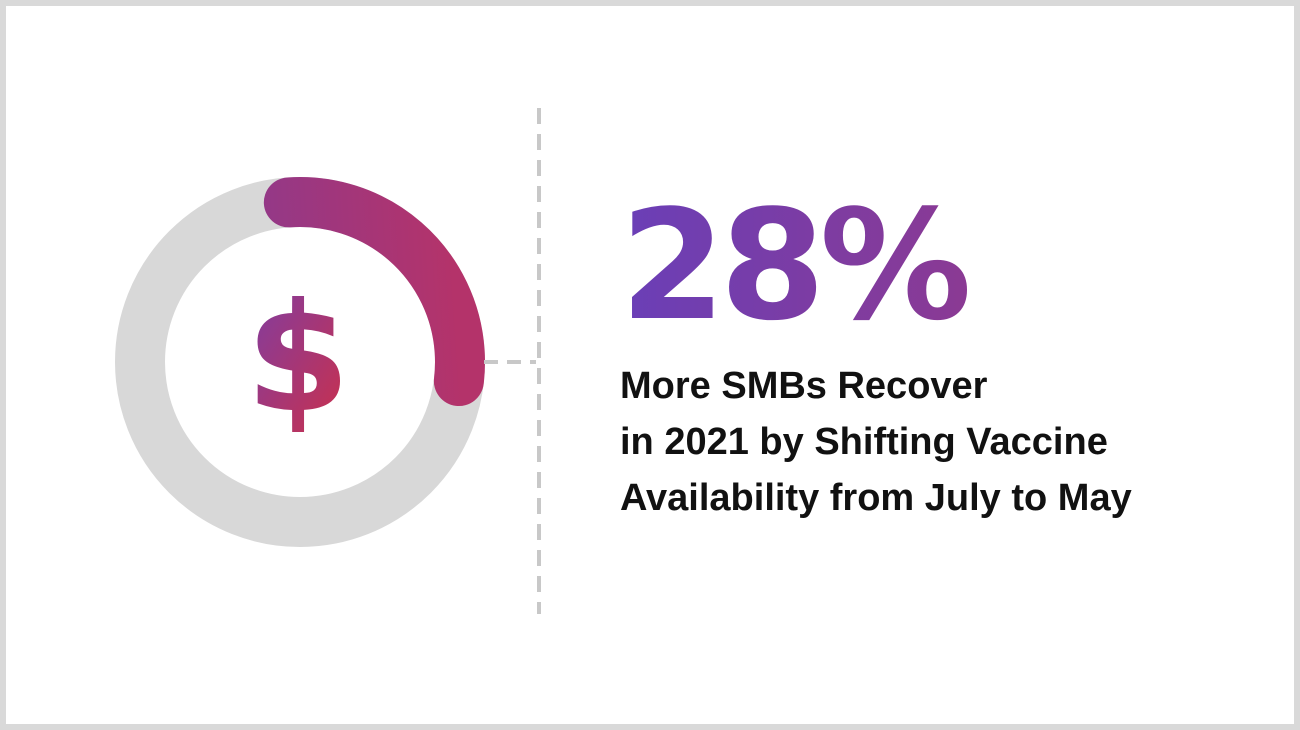 This screenshot has width=1300, height=730. I want to click on headline-percentage: 28%, so click(930, 266).